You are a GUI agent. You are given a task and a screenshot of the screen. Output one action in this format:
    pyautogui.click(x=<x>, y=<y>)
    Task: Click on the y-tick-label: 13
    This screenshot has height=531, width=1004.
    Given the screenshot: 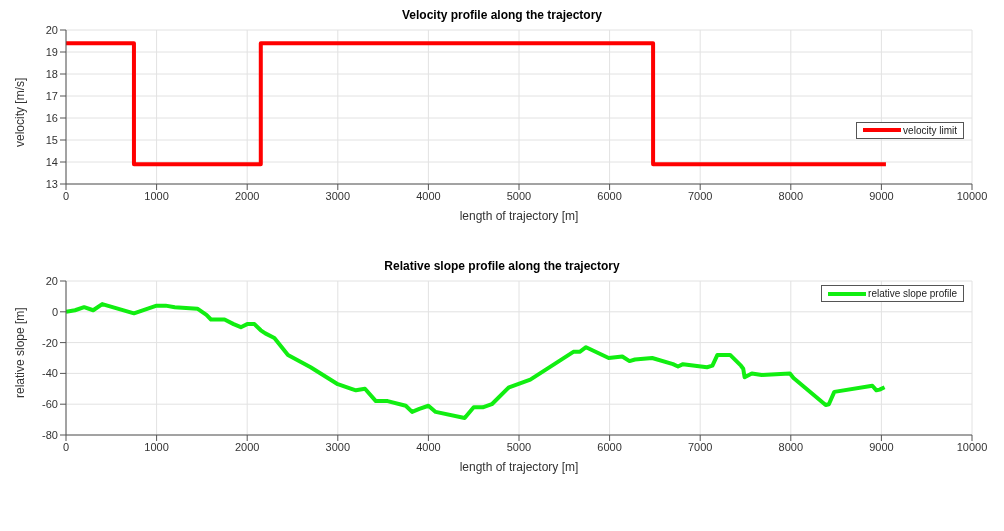 What is the action you would take?
    pyautogui.click(x=51, y=183)
    